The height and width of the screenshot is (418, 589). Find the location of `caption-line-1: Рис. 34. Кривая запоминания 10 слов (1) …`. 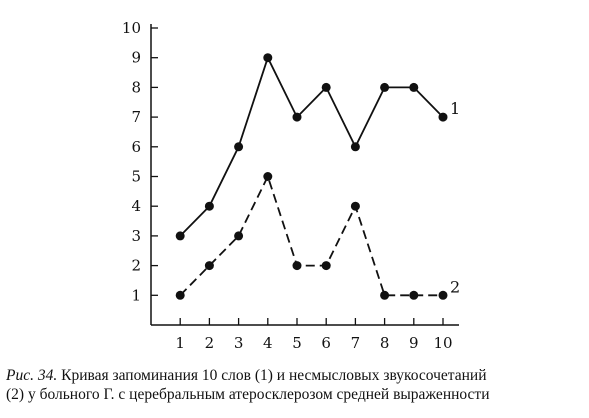

caption-line-1: Рис. 34. Кривая запоминания 10 слов (1) … is located at coordinates (296, 375).